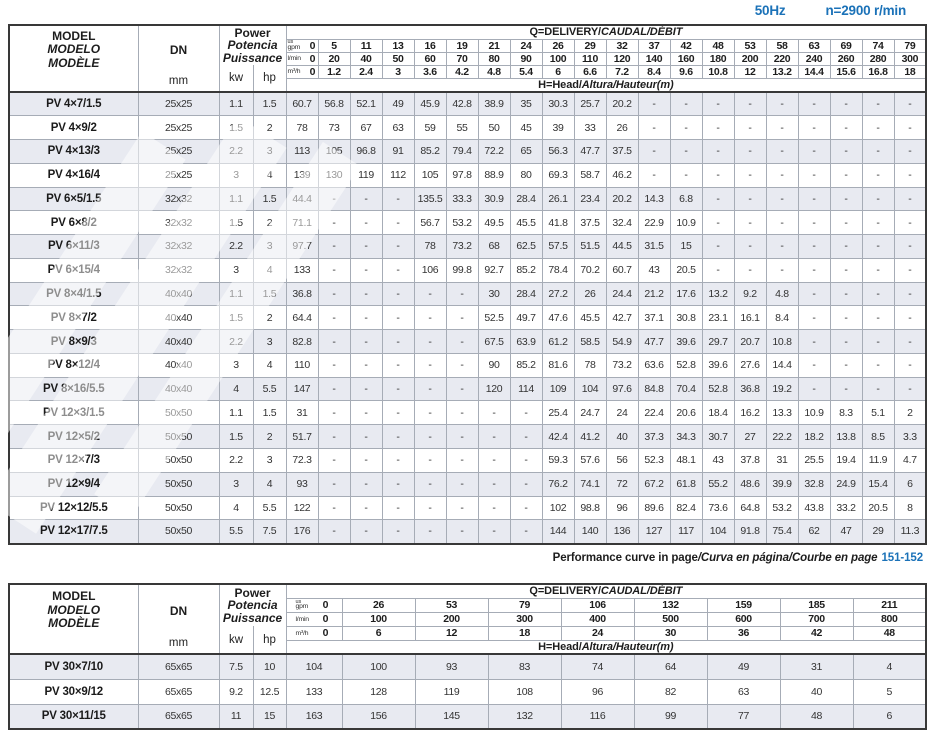 This screenshot has height=735, width=930. I want to click on note-text-en: Performance curve in page, so click(625, 558).